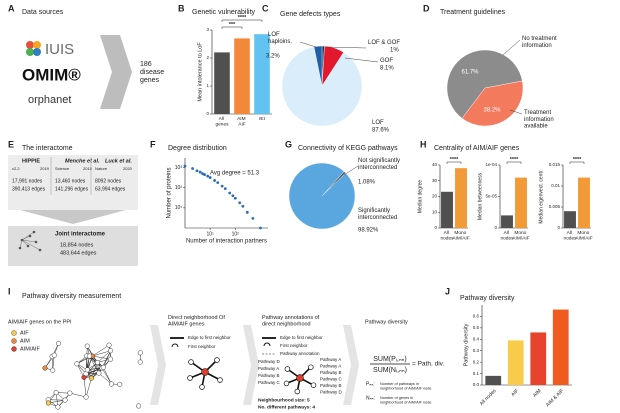 The image size is (620, 413). I want to click on slice-label: LOF haploins., so click(280, 38).